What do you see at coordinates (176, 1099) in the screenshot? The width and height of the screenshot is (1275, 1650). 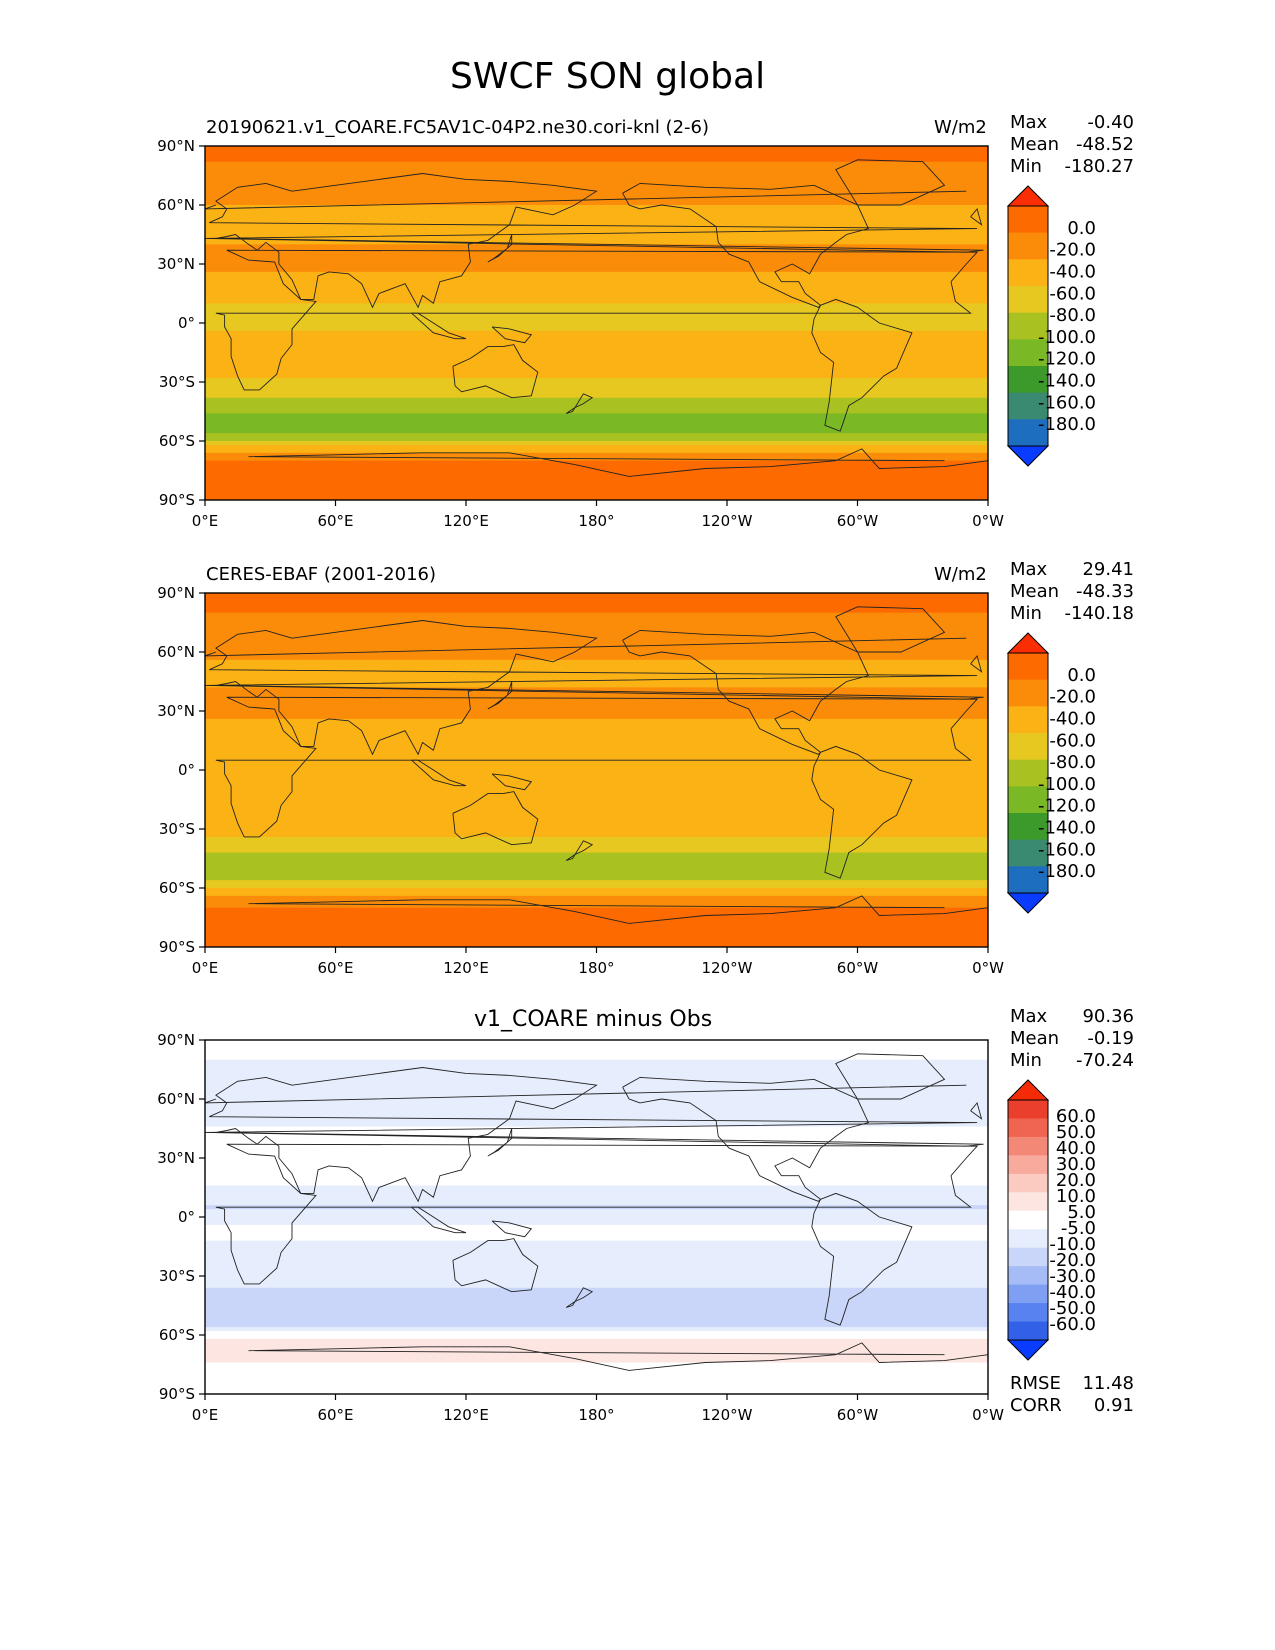 I see `y-tick-label: 60°N` at bounding box center [176, 1099].